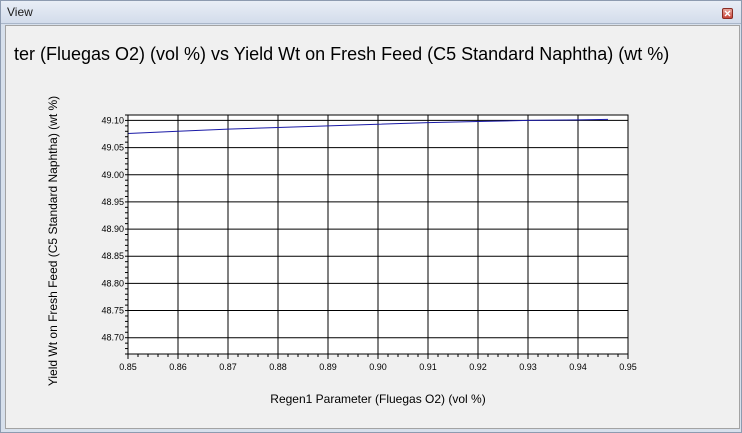 The image size is (742, 433). I want to click on x-tick-label: 0.95, so click(628, 367).